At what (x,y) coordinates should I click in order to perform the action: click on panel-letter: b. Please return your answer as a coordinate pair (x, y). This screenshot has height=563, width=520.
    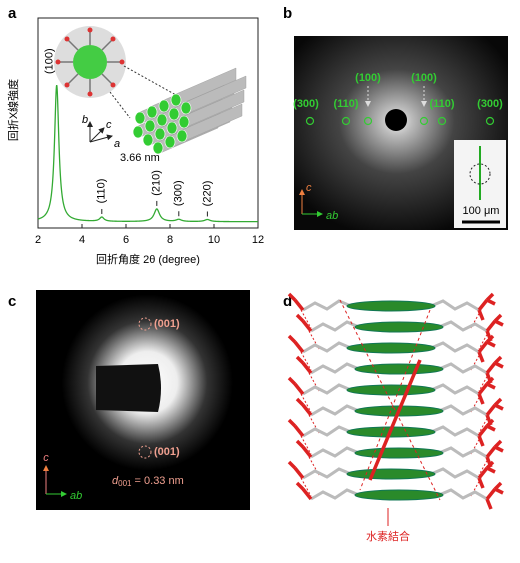
    Looking at the image, I should click on (287, 13).